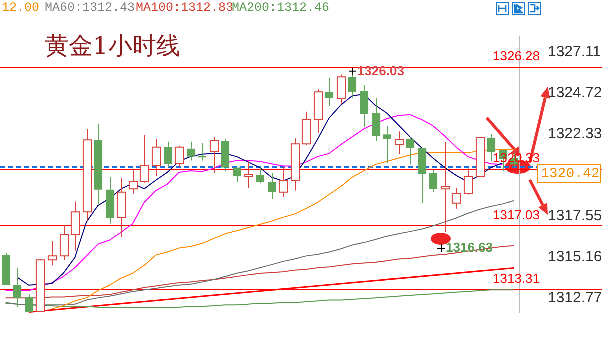 This screenshot has height=350, width=602. I want to click on text: MA60:1312.43, so click(90, 8).